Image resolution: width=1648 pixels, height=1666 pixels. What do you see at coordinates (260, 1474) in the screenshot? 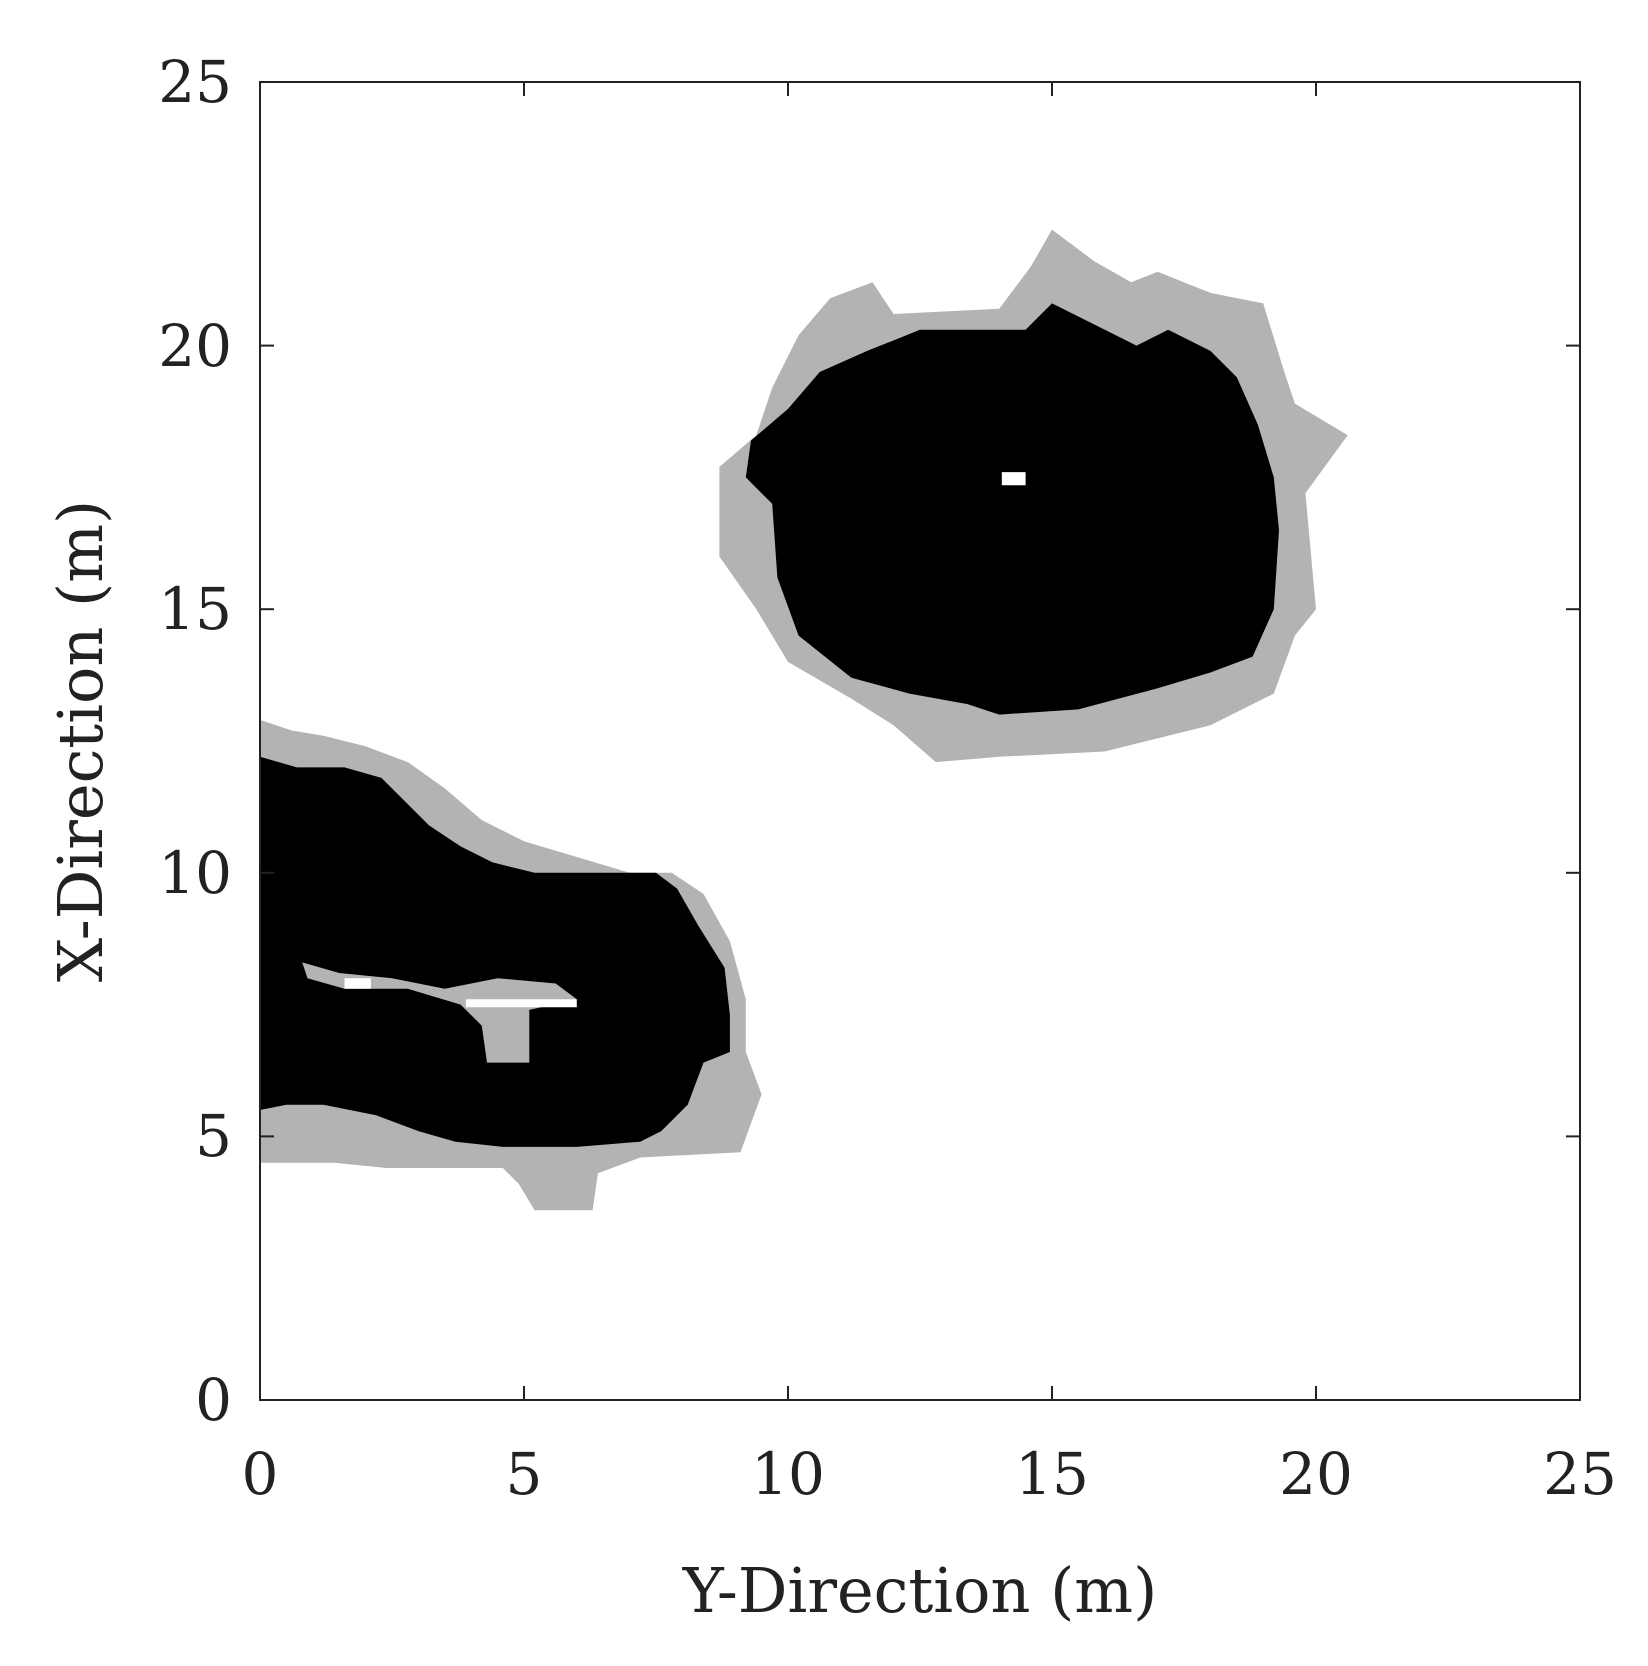
I see `x-tick-label-0: 0` at bounding box center [260, 1474].